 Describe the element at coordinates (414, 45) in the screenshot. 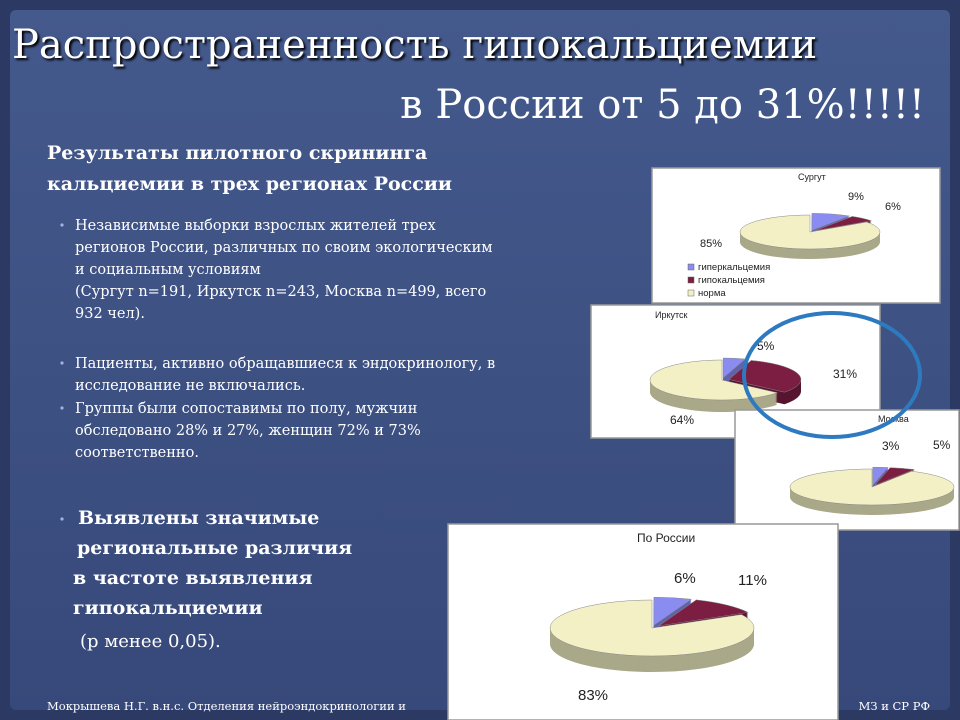

I see `slide-title: Распространенность гипокальциемии` at that location.